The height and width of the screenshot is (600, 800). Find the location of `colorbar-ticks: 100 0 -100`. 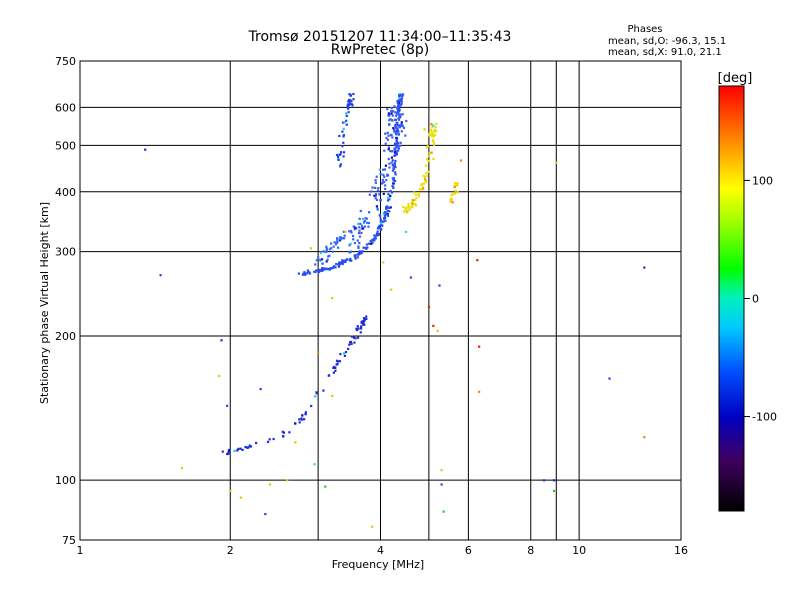

colorbar-ticks: 100 0 -100 is located at coordinates (760, 299).